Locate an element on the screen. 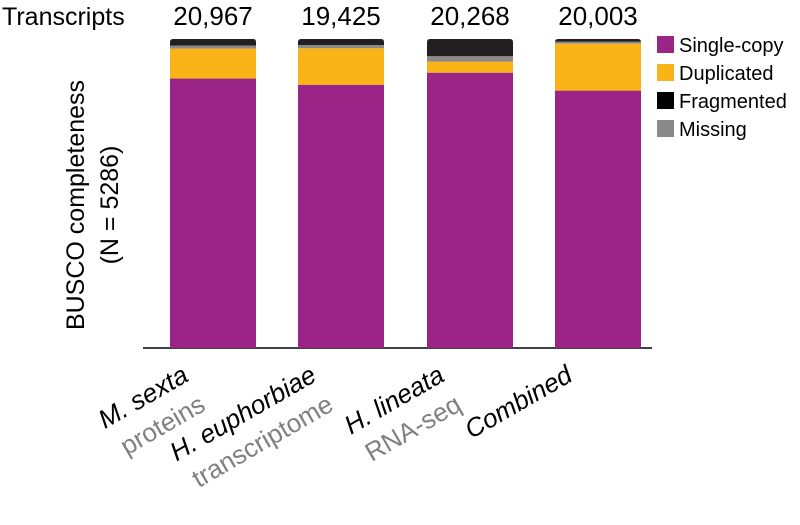 The width and height of the screenshot is (800, 525). bar-missing-combined is located at coordinates (598, 42).